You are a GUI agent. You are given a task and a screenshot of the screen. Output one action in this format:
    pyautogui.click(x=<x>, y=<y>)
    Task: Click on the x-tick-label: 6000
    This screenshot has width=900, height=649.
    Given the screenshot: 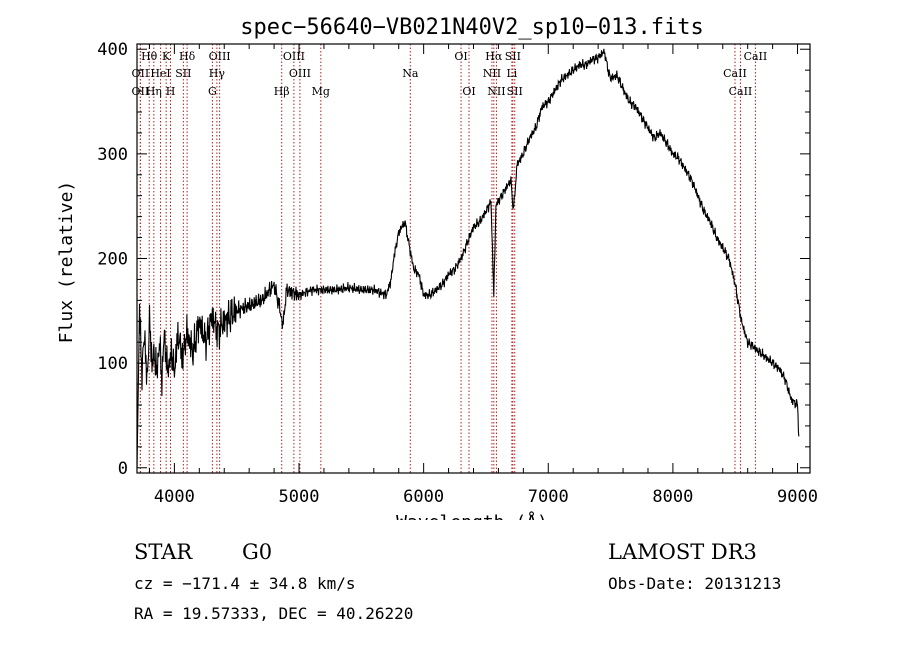 What is the action you would take?
    pyautogui.click(x=423, y=497)
    